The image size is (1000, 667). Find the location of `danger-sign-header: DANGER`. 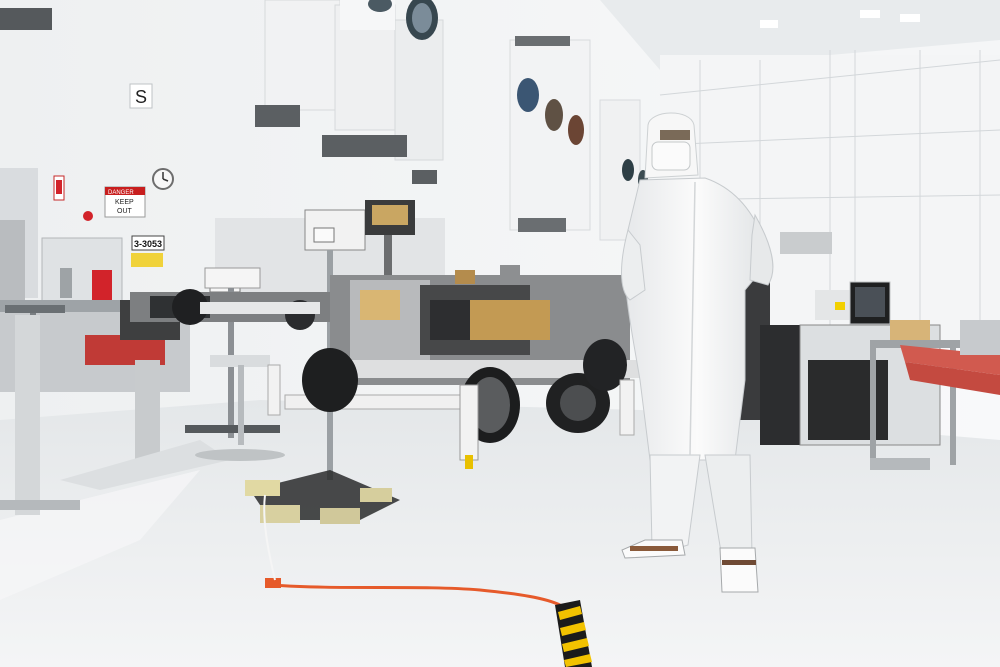

danger-sign-header: DANGER is located at coordinates (121, 193).